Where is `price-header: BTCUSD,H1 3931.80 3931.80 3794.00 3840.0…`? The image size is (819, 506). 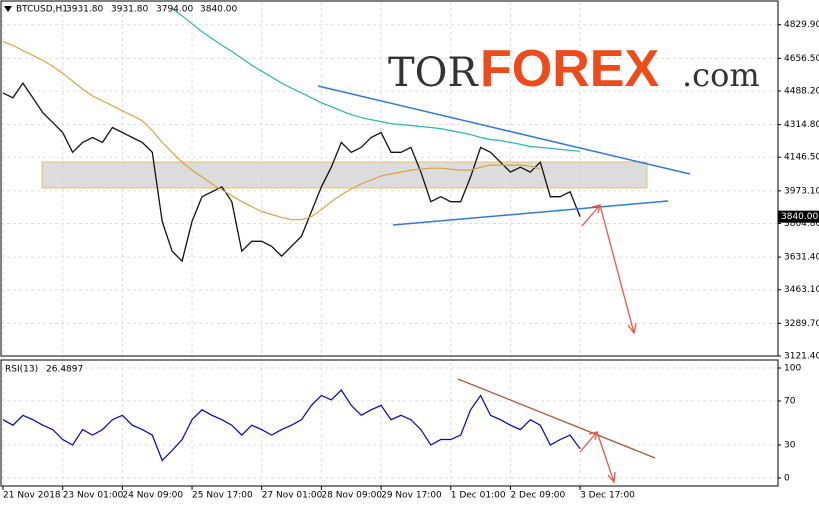 price-header: BTCUSD,H1 3931.80 3931.80 3794.00 3840.0… is located at coordinates (120, 10).